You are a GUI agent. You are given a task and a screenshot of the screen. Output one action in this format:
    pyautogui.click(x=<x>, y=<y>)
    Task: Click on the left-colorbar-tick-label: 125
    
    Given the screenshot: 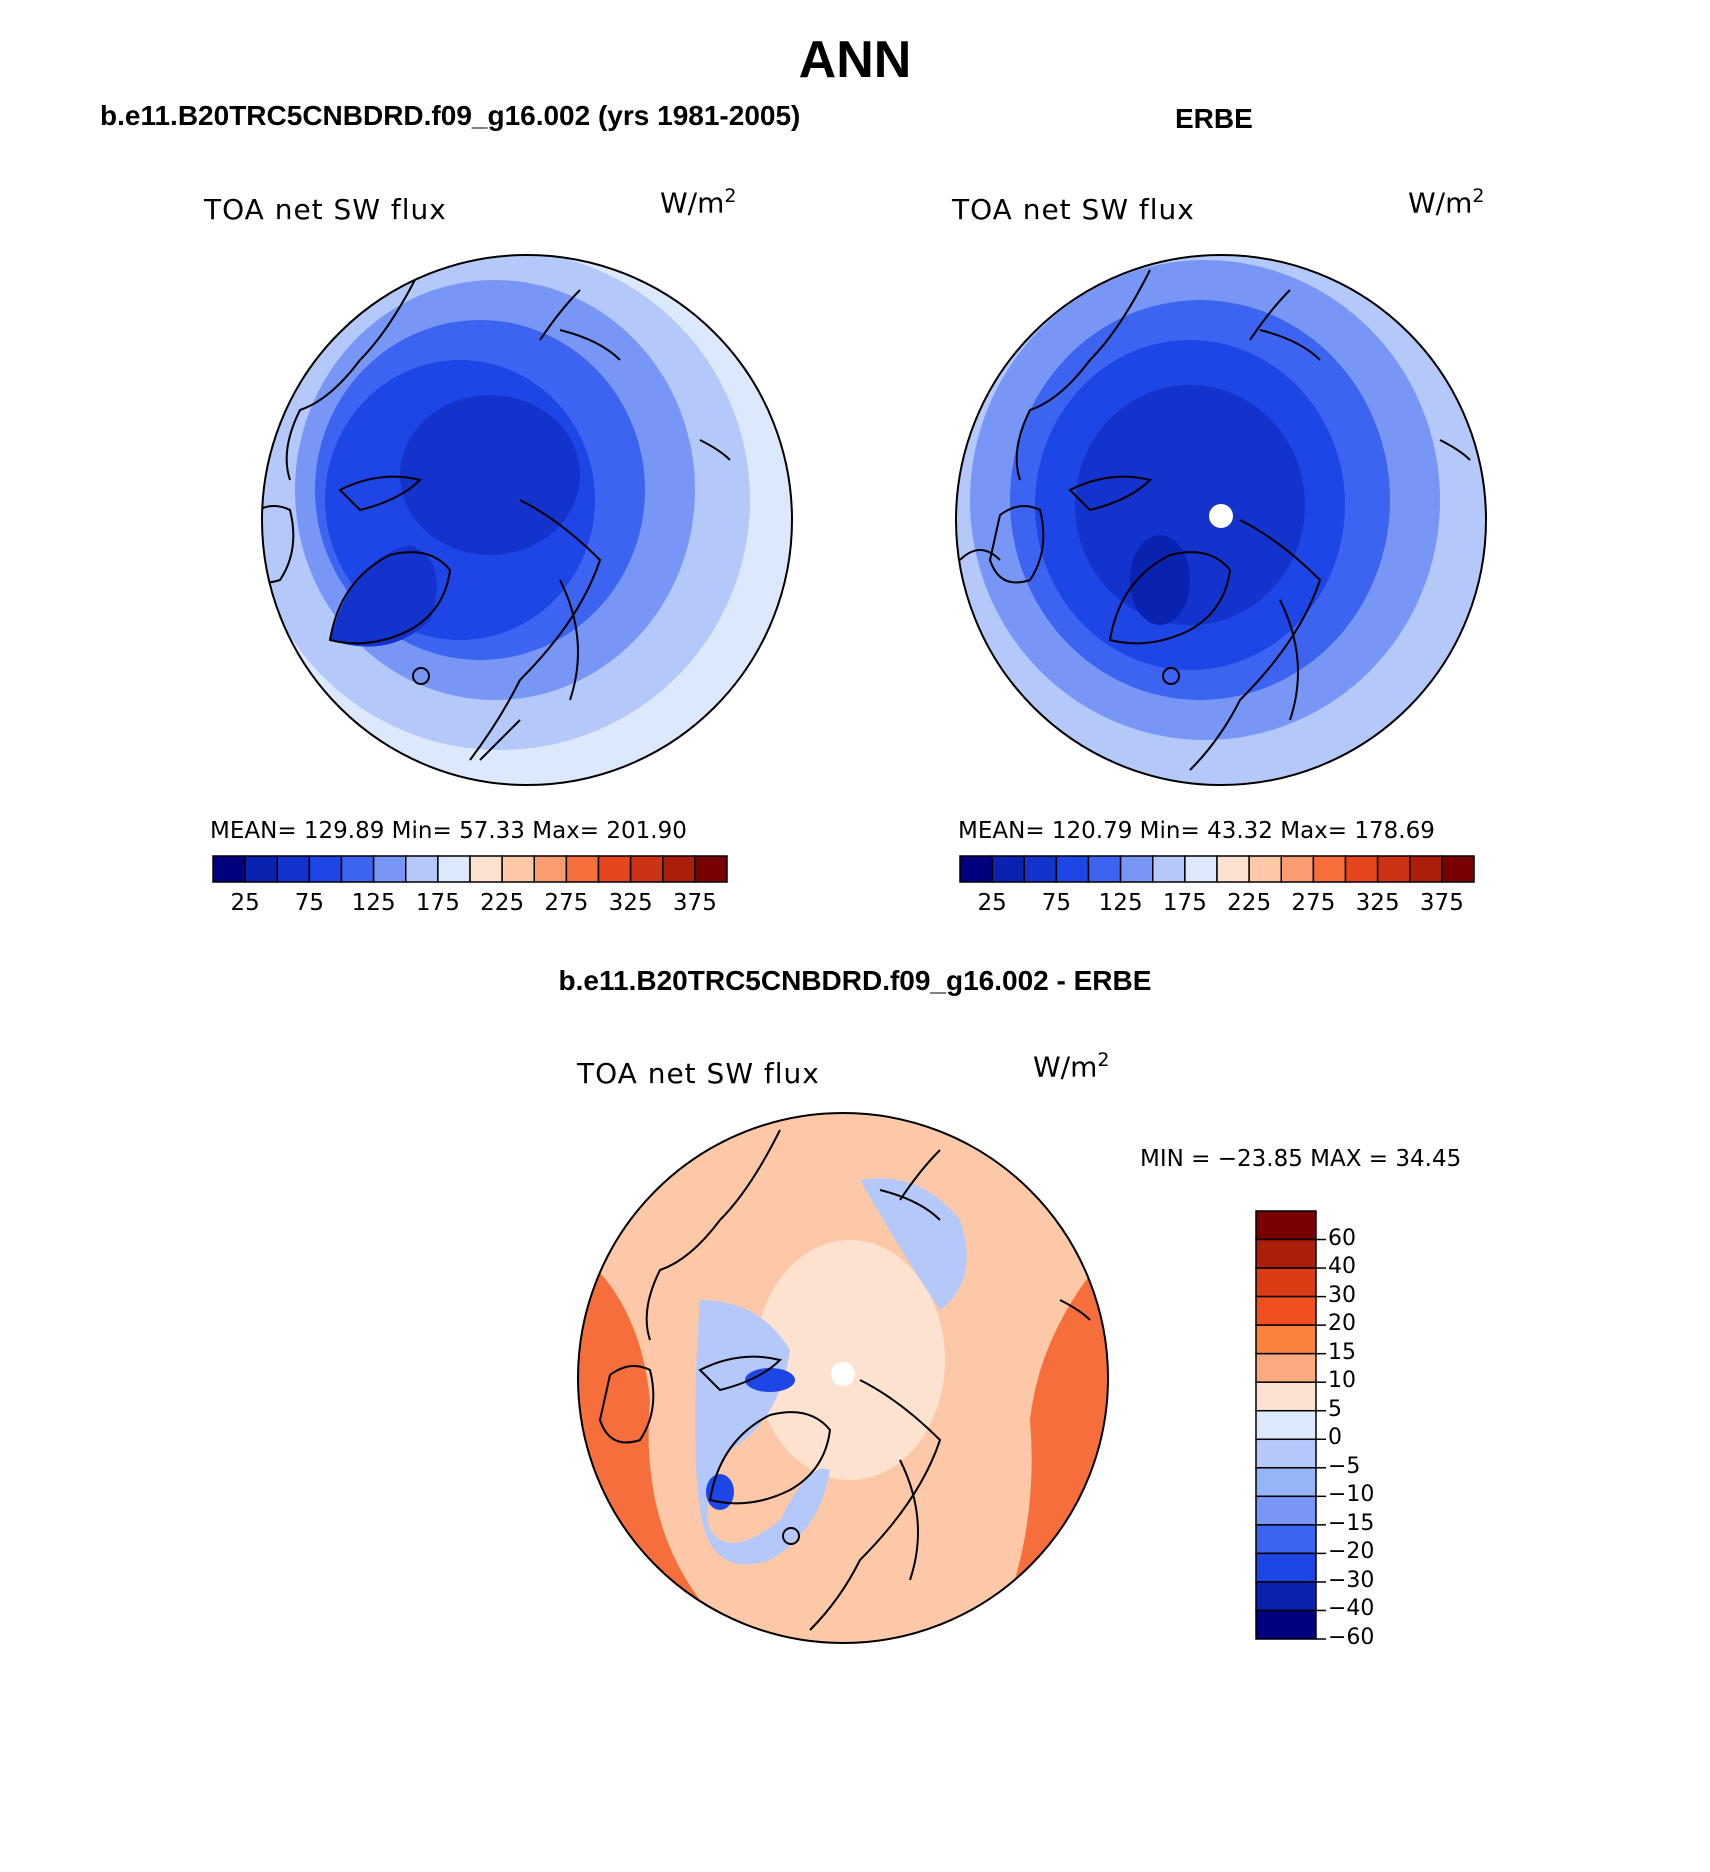 What is the action you would take?
    pyautogui.click(x=373, y=903)
    